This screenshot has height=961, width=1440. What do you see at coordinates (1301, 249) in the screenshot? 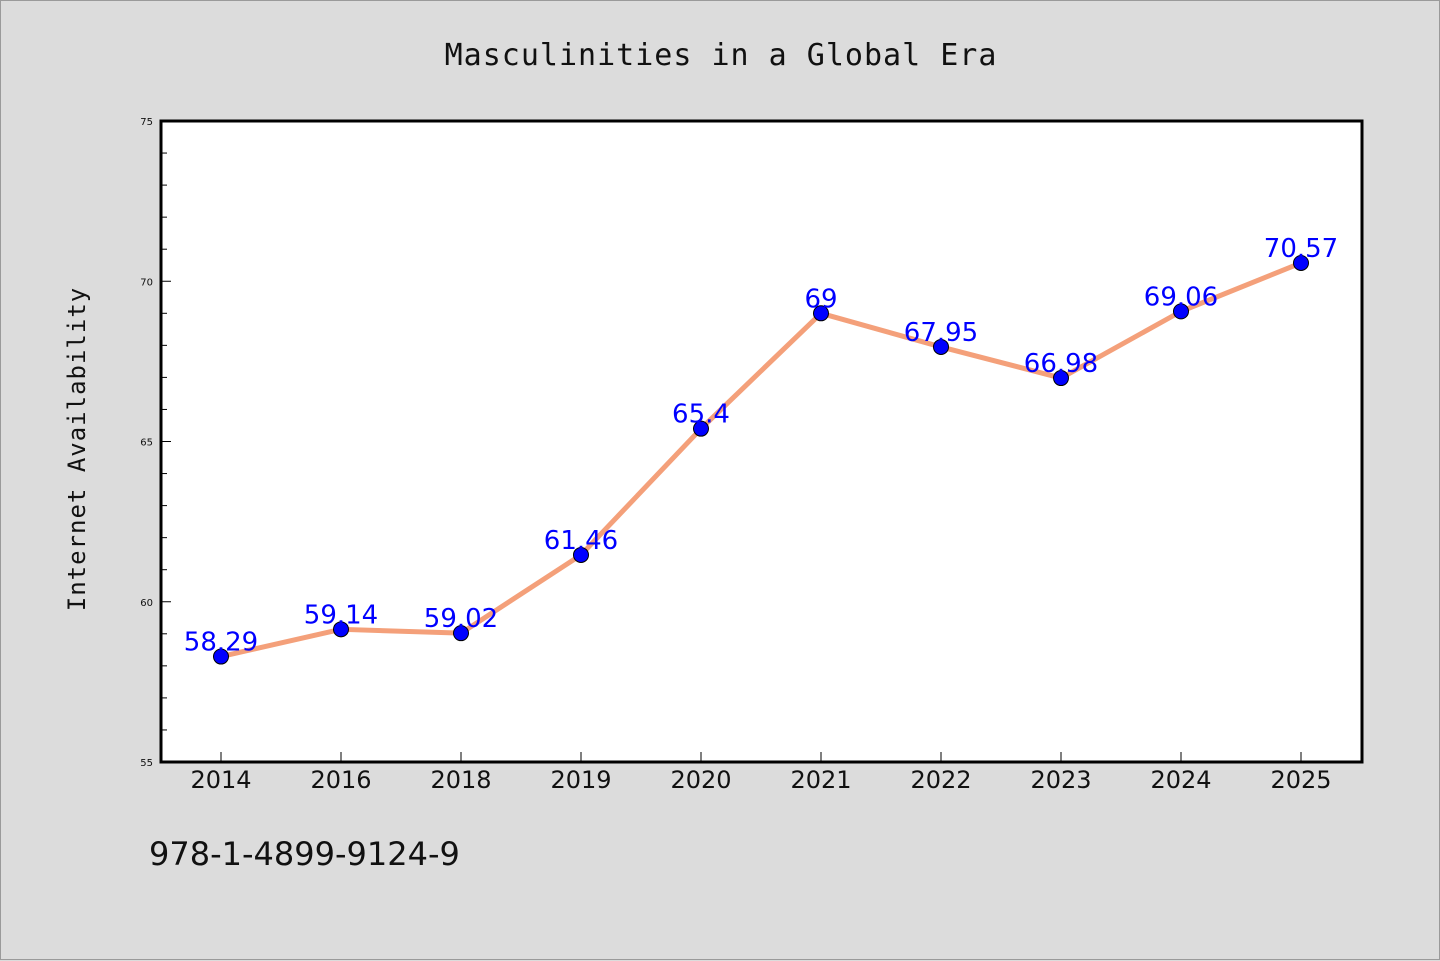
I see `data-label: 70.57` at bounding box center [1301, 249].